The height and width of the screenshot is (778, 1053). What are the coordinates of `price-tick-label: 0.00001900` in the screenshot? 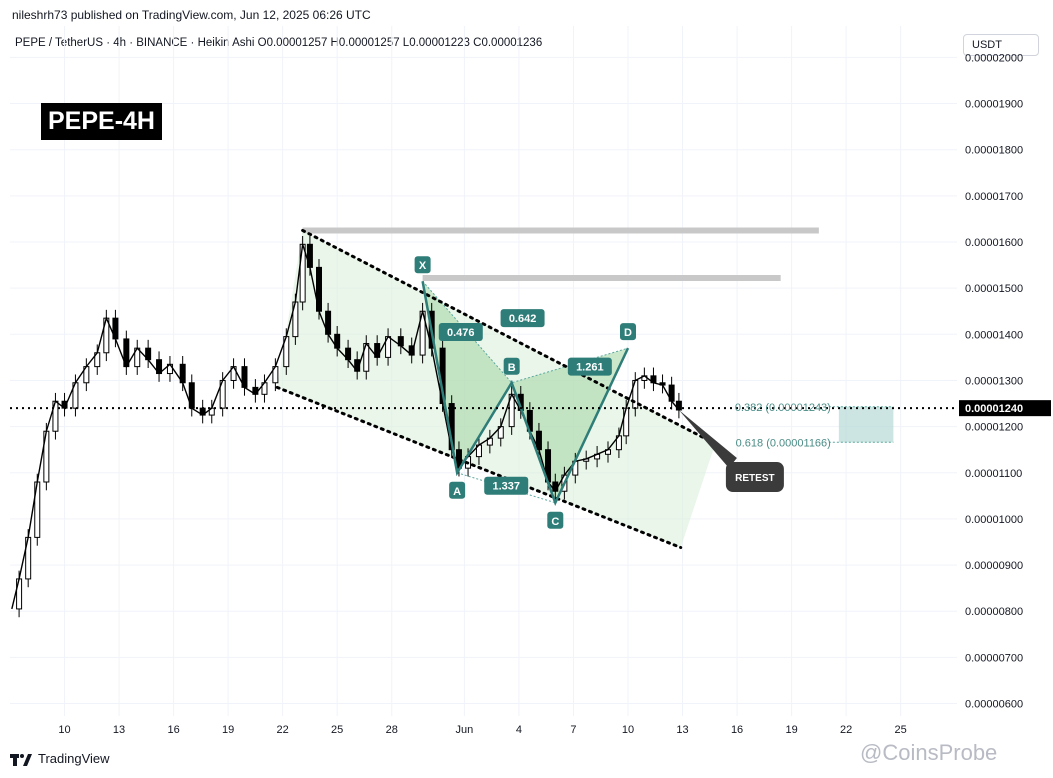 It's located at (994, 105).